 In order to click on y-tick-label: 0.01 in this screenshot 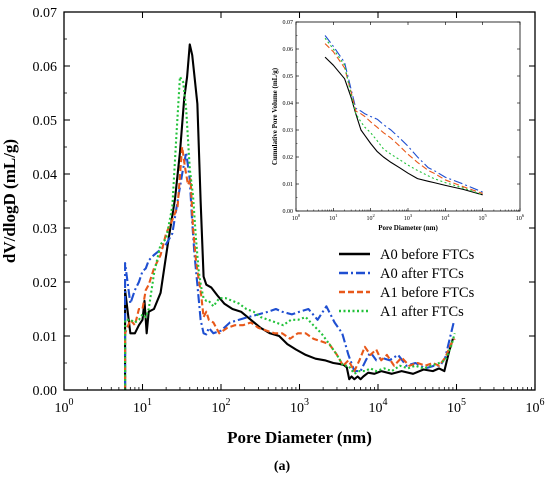, I will do `click(45, 337)`.